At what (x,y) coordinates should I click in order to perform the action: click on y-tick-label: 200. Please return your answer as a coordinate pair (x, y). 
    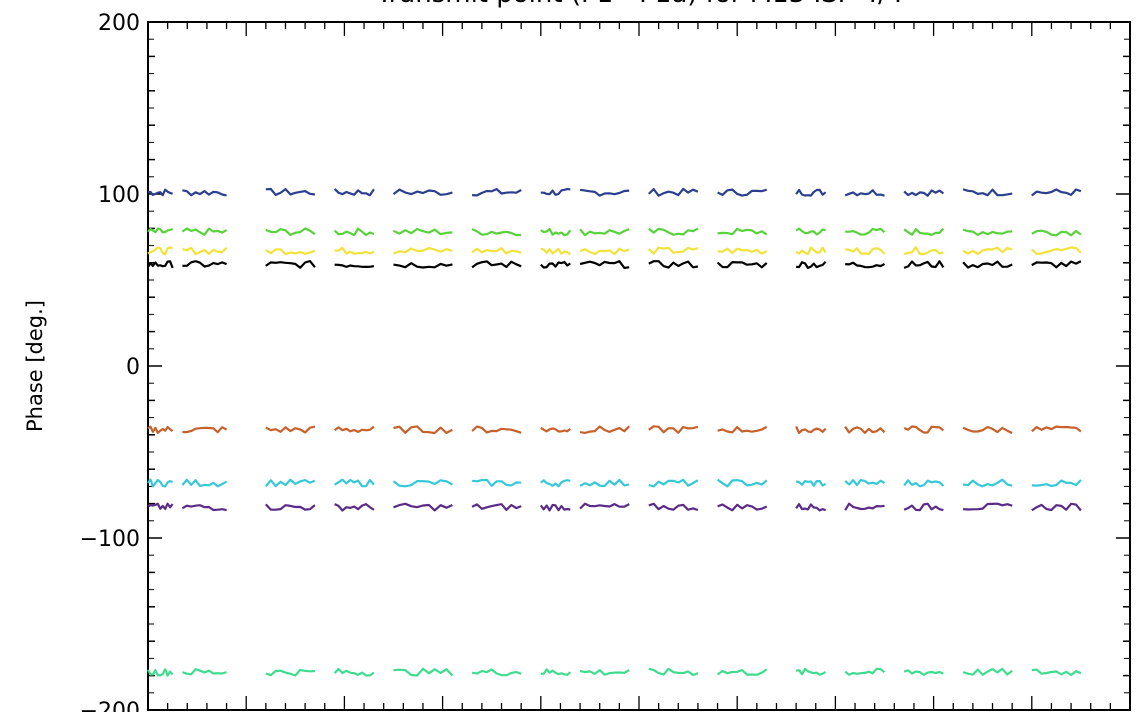
    Looking at the image, I should click on (119, 23).